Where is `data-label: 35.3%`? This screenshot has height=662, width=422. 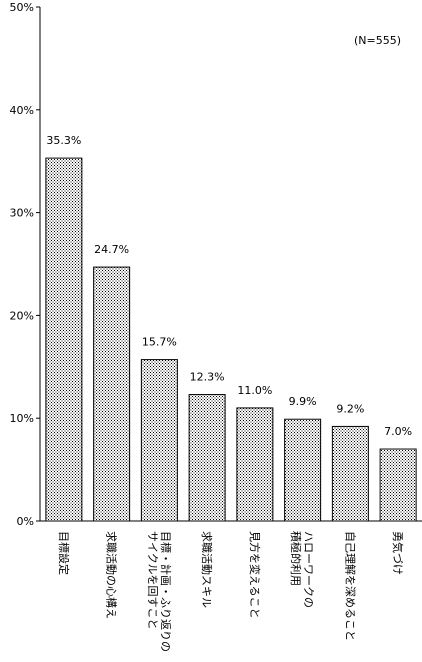
data-label: 35.3% is located at coordinates (63, 140).